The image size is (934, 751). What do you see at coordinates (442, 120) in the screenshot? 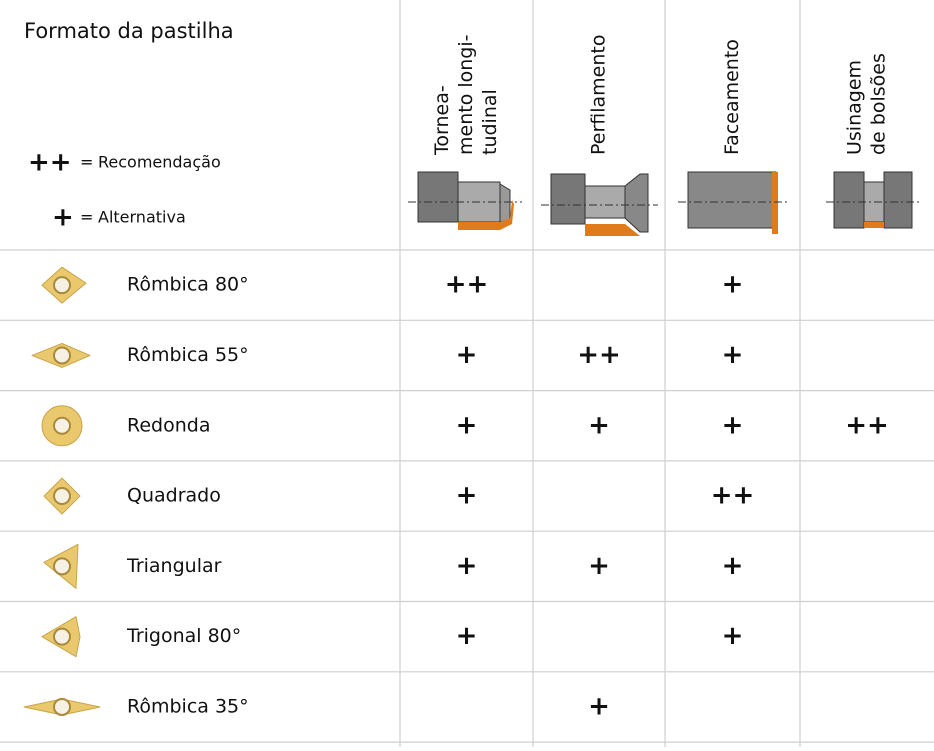
I see `column-header: Tornea-` at bounding box center [442, 120].